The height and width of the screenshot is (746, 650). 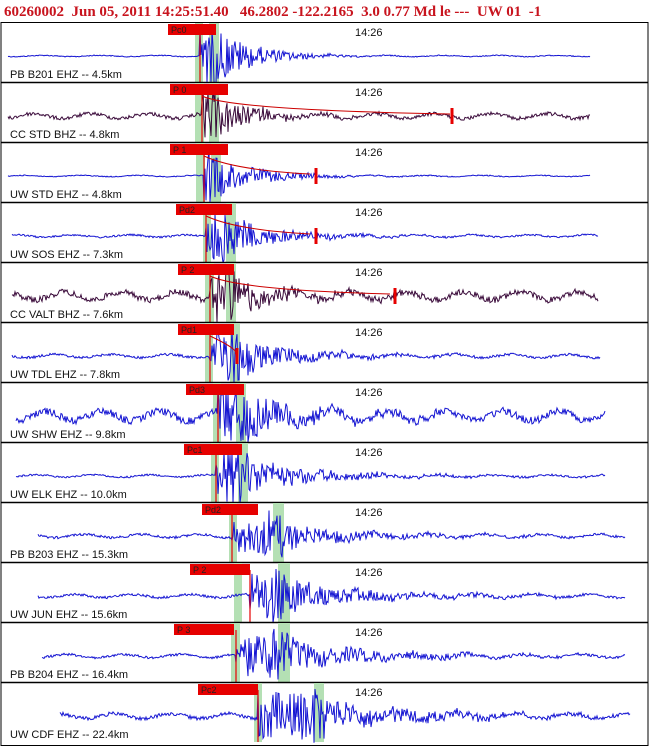 I want to click on pick-label: Pc0, so click(x=179, y=30).